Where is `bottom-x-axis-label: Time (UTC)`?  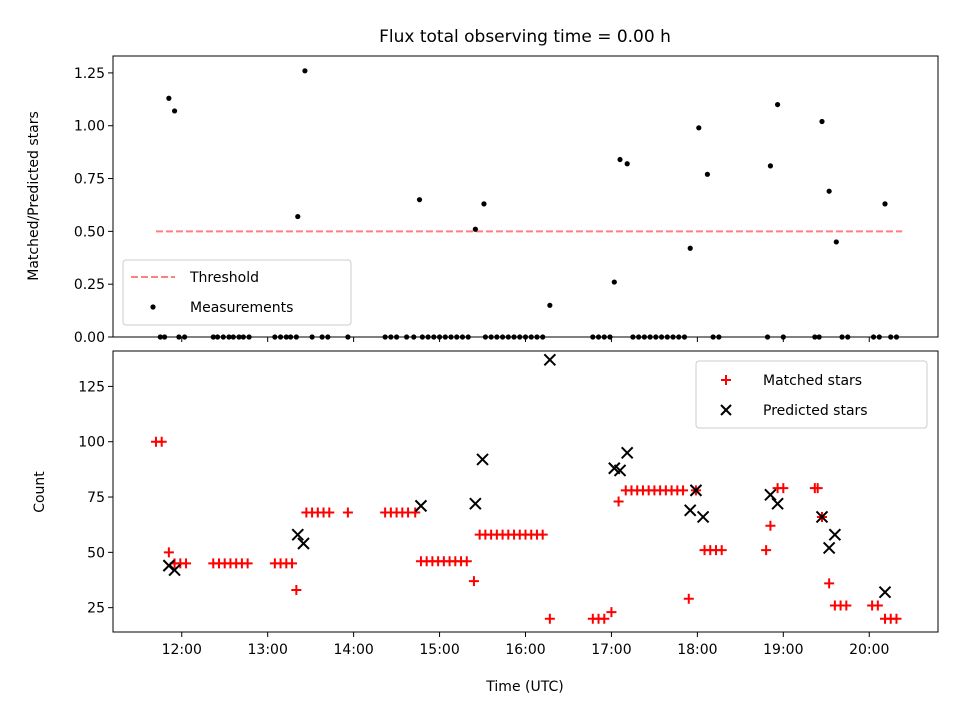 bottom-x-axis-label: Time (UTC) is located at coordinates (524, 687).